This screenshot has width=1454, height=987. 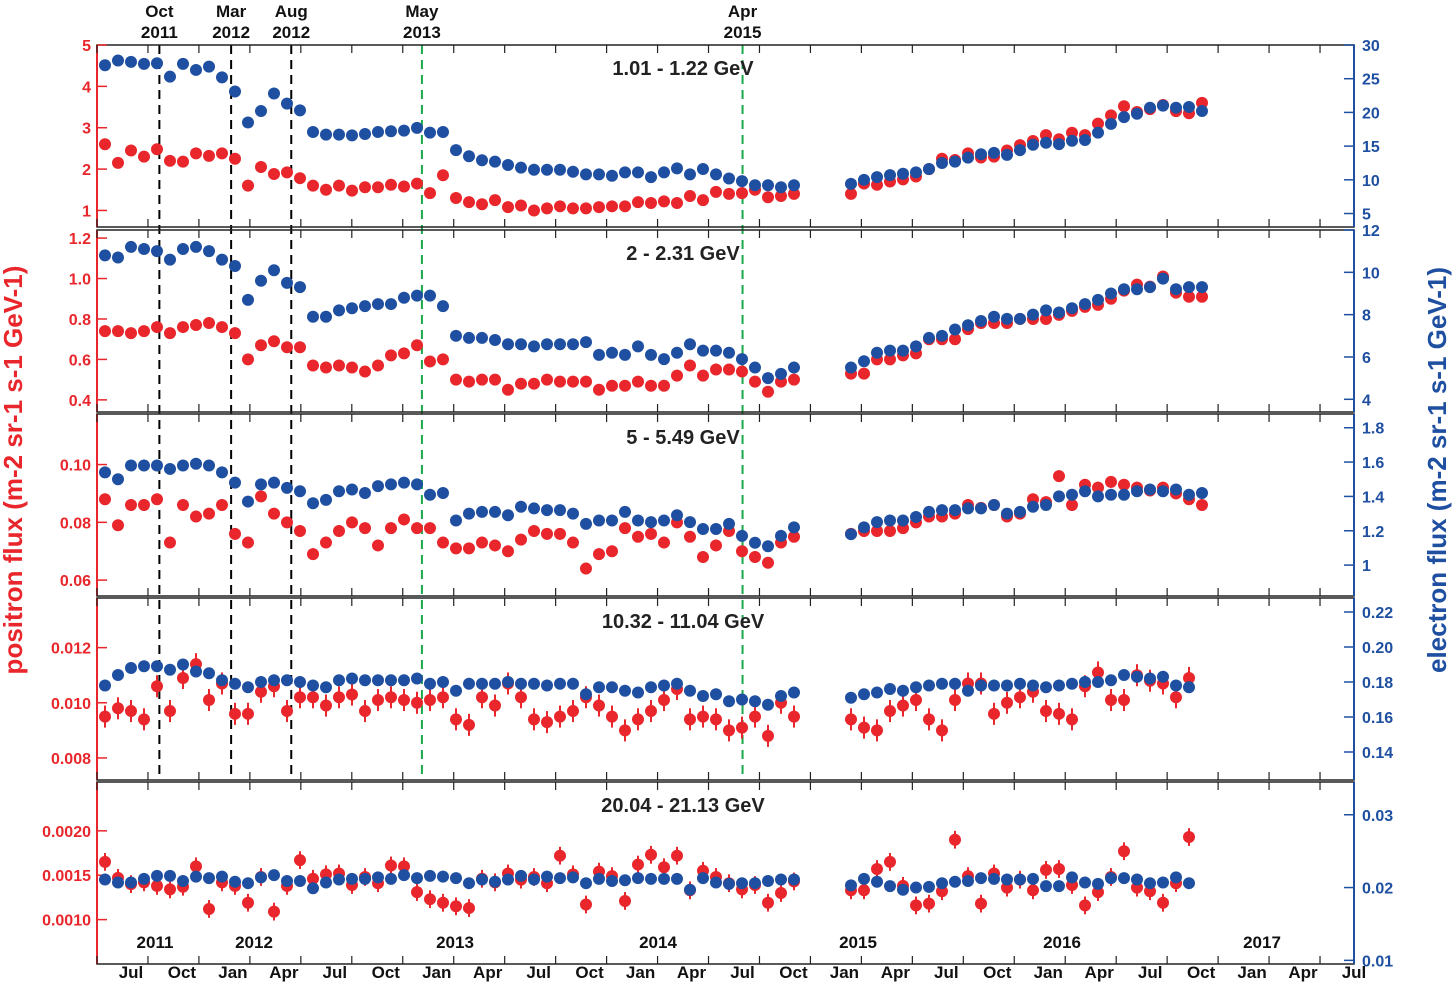 I want to click on panel-title: 5 - 5.49 GeV, so click(x=683, y=438).